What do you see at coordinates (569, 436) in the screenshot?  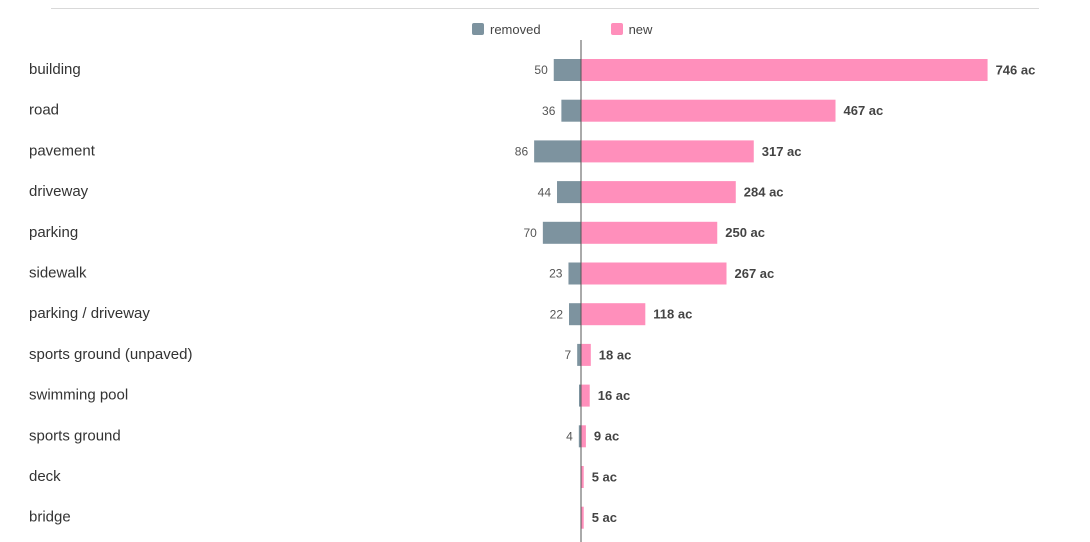 I see `removed-value-label: 4` at bounding box center [569, 436].